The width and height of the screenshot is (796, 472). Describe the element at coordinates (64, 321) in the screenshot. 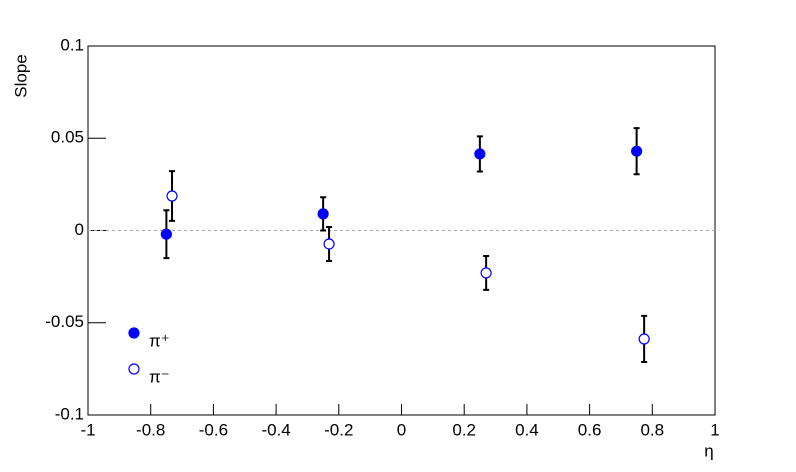

I see `y-tick-label: -0.05` at that location.